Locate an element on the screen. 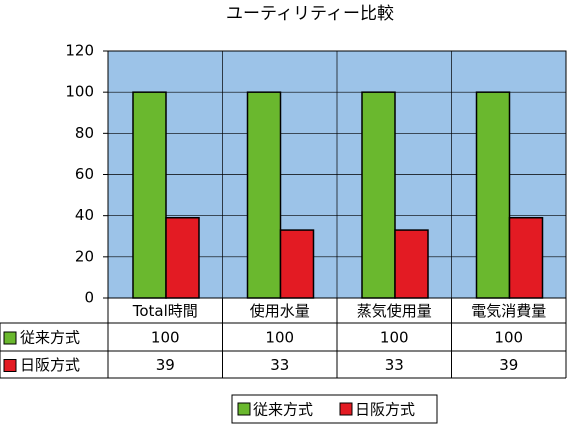 This screenshot has width=567, height=425. y-tick-label: 80 is located at coordinates (84, 133).